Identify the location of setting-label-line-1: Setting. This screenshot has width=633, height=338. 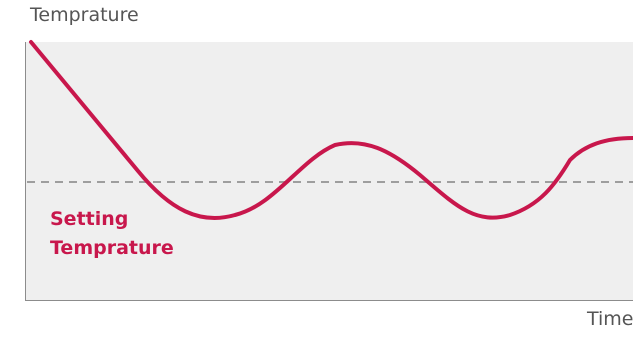
(89, 219).